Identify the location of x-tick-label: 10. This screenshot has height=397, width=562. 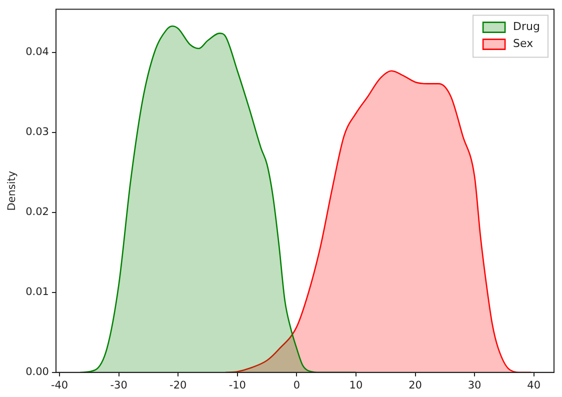
(356, 385).